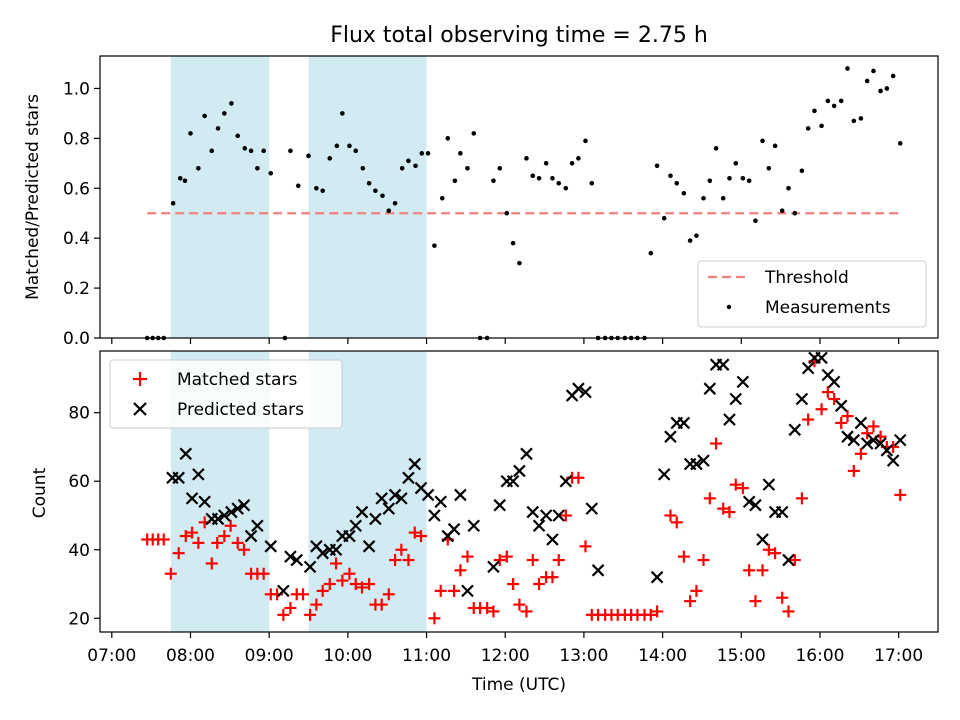 This screenshot has width=960, height=720. What do you see at coordinates (111, 656) in the screenshot?
I see `x-tick-label: 07:00` at bounding box center [111, 656].